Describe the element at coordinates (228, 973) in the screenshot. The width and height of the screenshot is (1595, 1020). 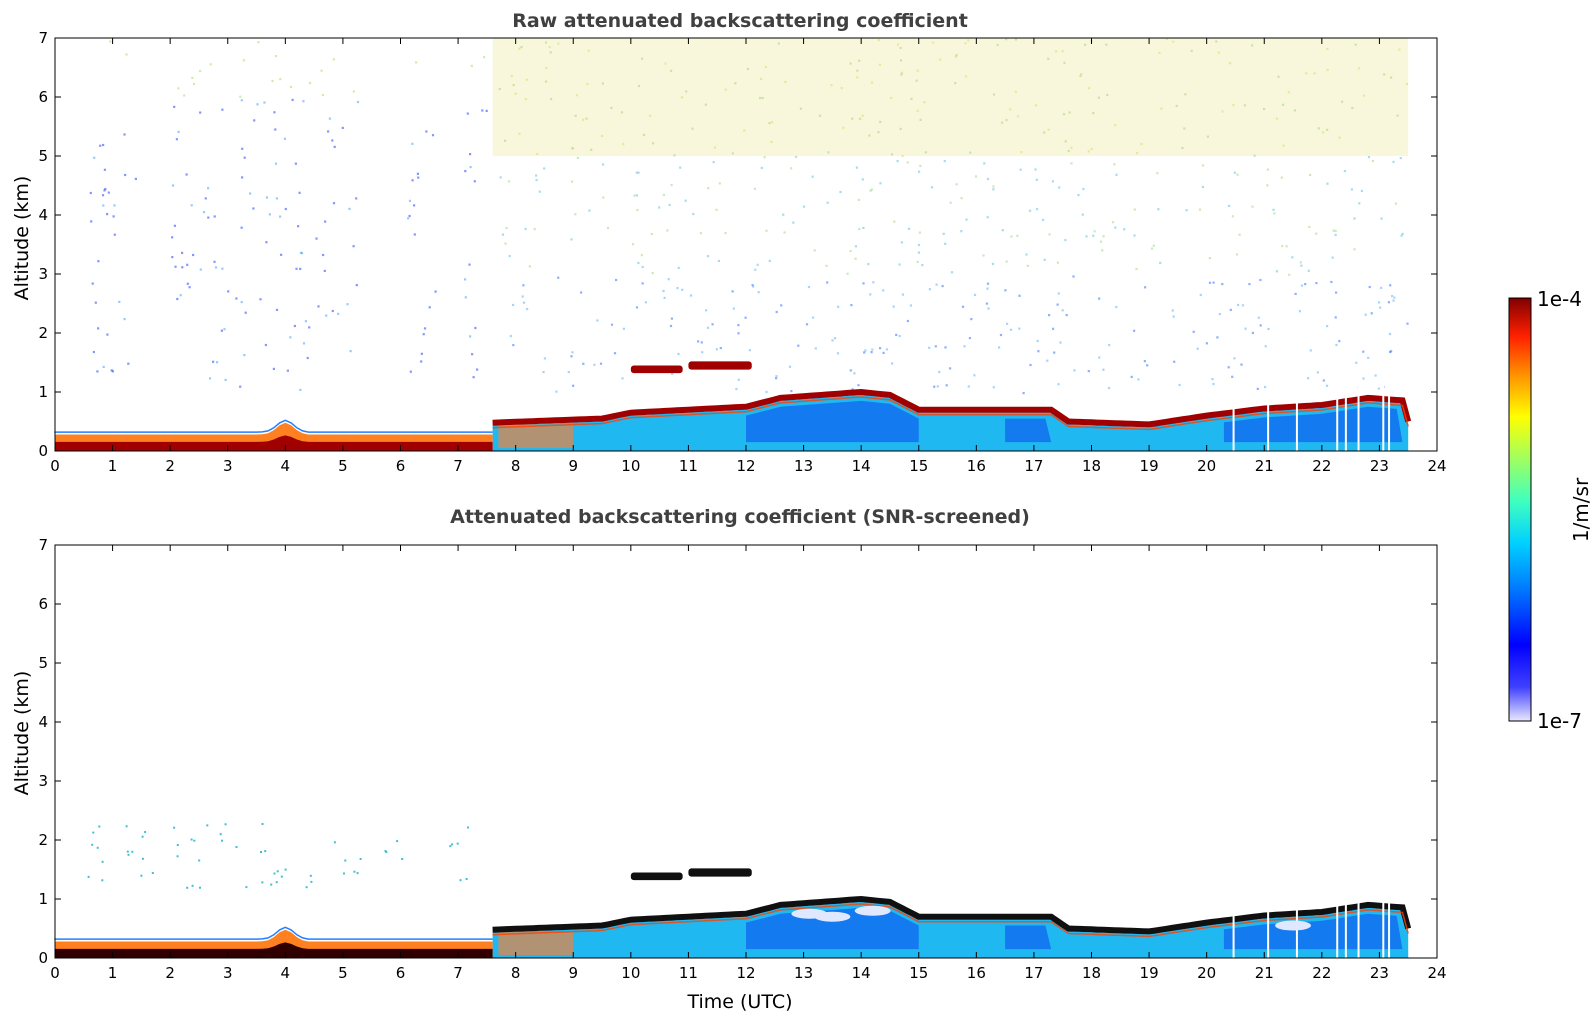
I see `x-tick-label: 3` at that location.